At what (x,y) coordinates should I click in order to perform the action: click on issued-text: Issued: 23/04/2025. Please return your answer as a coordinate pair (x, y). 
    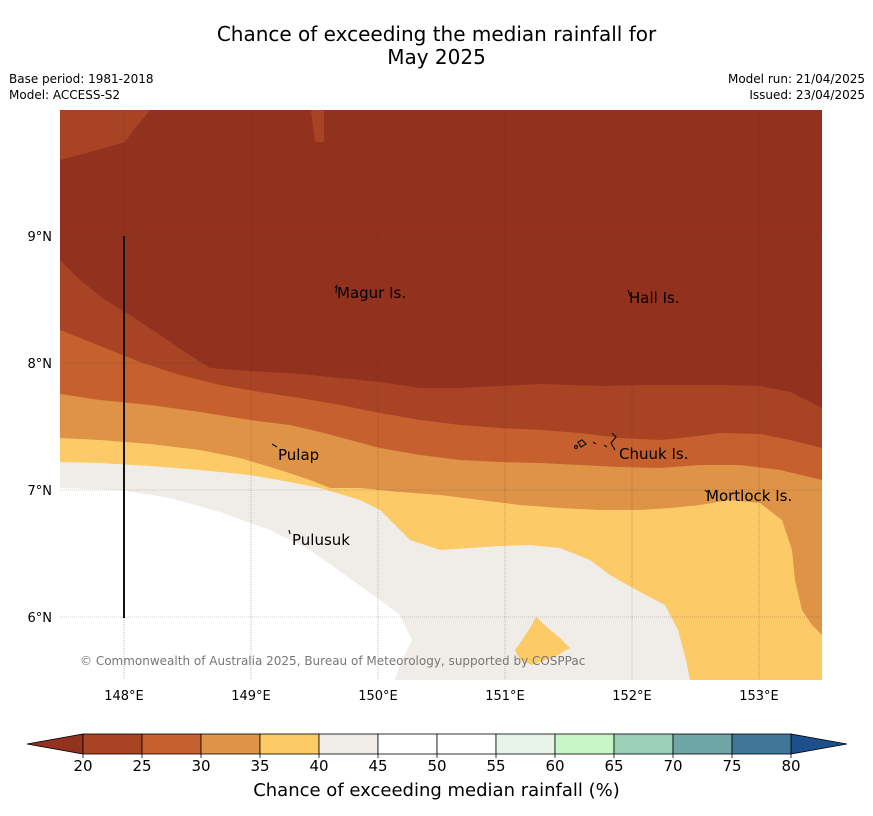
    Looking at the image, I should click on (807, 95).